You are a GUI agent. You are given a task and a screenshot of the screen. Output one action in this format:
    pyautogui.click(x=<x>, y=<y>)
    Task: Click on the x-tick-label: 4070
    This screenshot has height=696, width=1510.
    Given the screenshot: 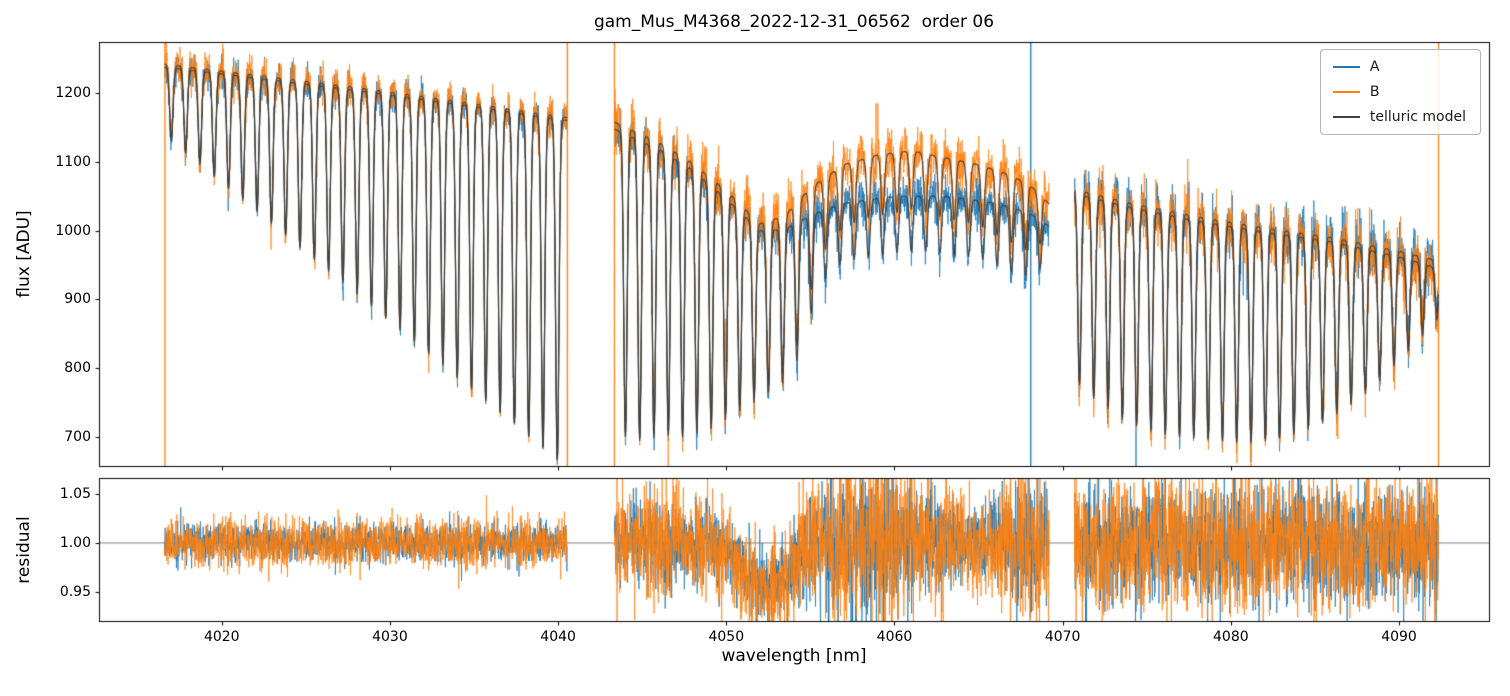 What is the action you would take?
    pyautogui.click(x=1062, y=637)
    